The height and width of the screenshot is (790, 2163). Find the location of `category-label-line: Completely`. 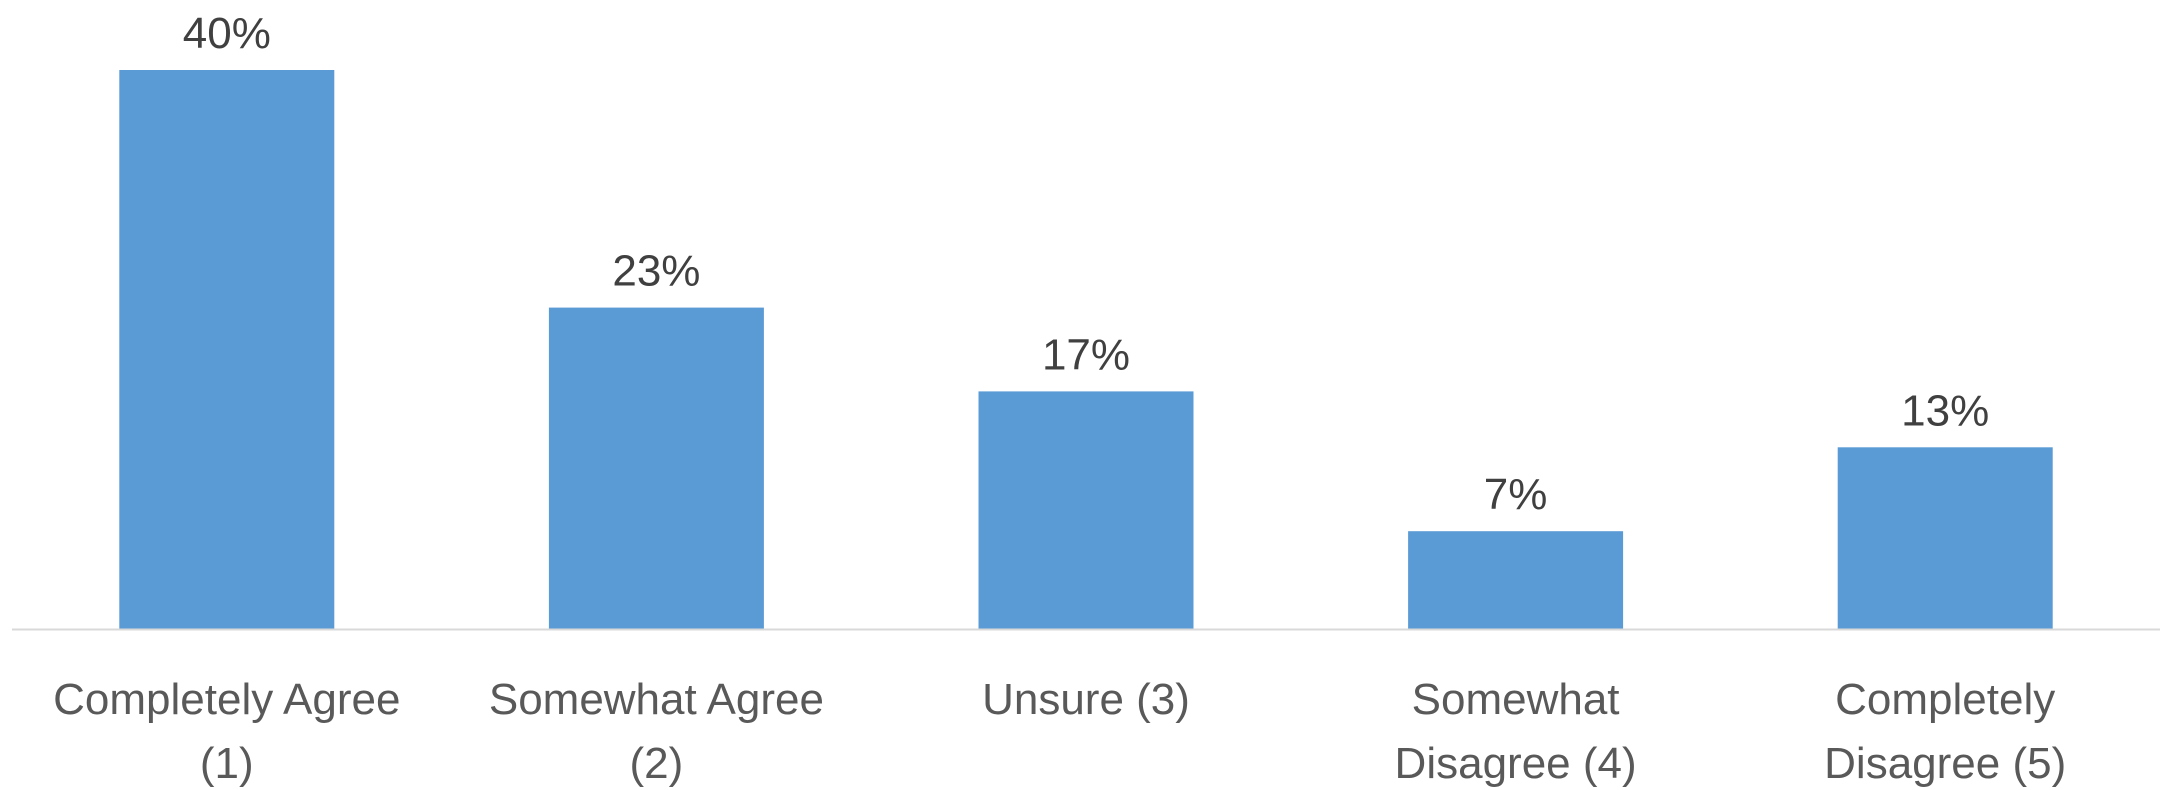

category-label-line: Completely is located at coordinates (1945, 699).